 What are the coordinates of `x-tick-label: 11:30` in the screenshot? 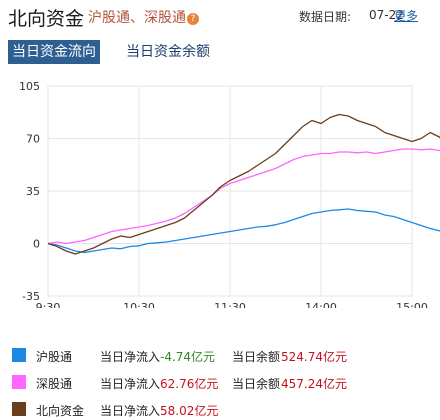 It's located at (230, 304).